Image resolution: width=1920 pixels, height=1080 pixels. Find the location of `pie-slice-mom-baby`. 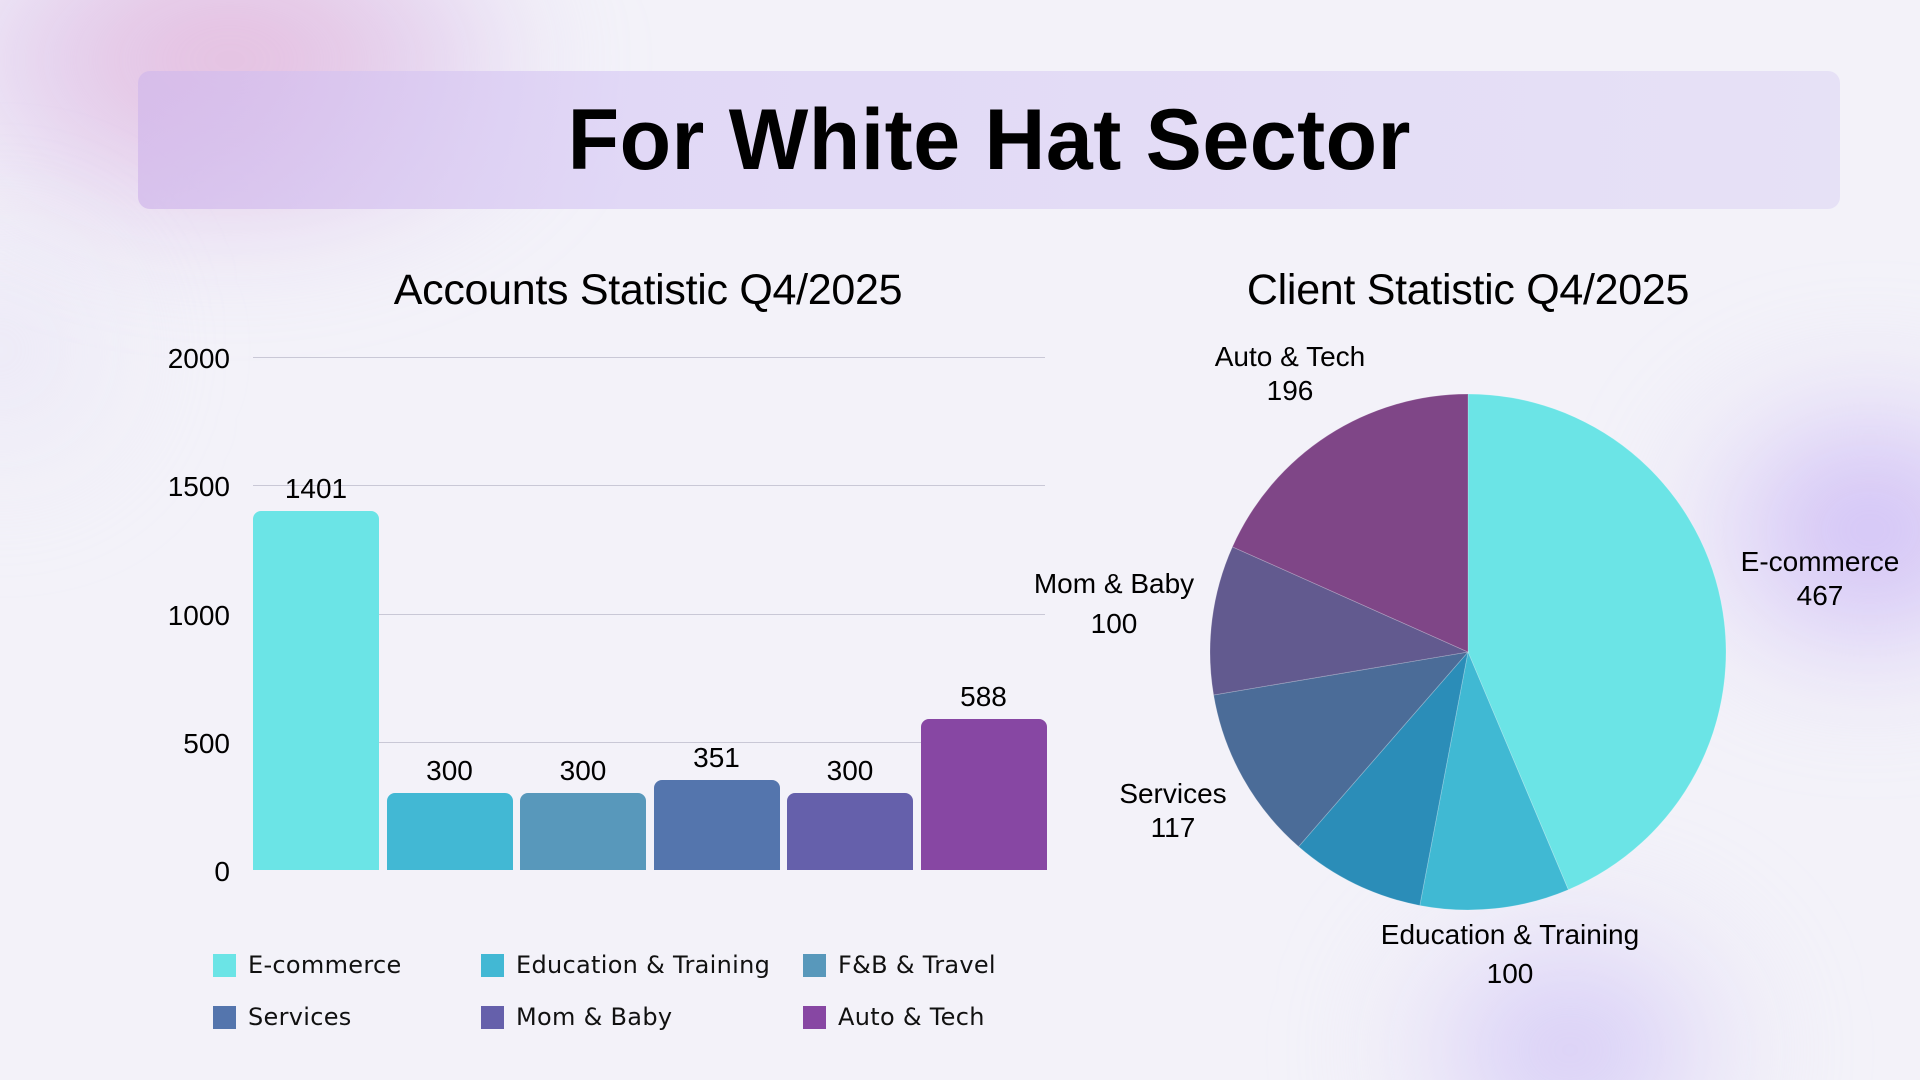

pie-slice-mom-baby is located at coordinates (1339, 621).